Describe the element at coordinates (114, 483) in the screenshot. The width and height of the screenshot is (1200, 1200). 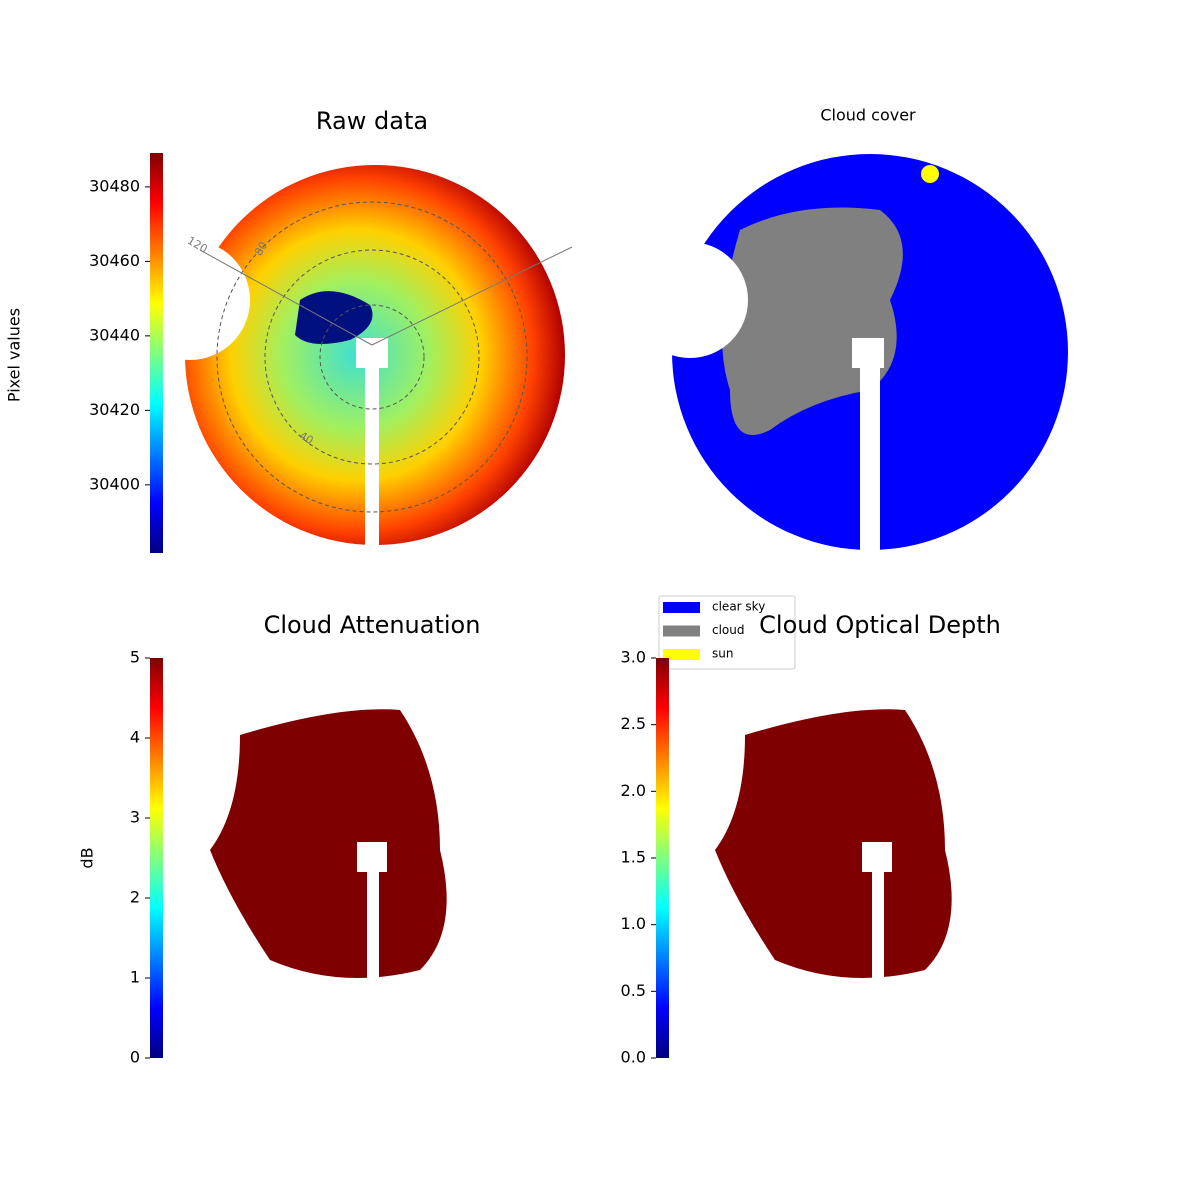
I see `colorbar-tick-label: 30400` at that location.